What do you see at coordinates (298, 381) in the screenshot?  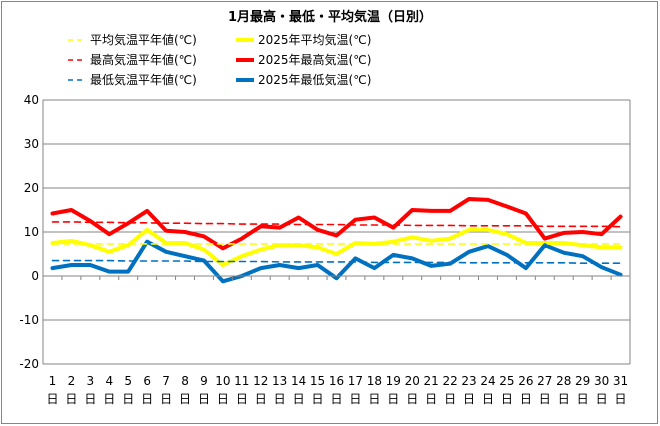 I see `x-tick-label: 14` at bounding box center [298, 381].